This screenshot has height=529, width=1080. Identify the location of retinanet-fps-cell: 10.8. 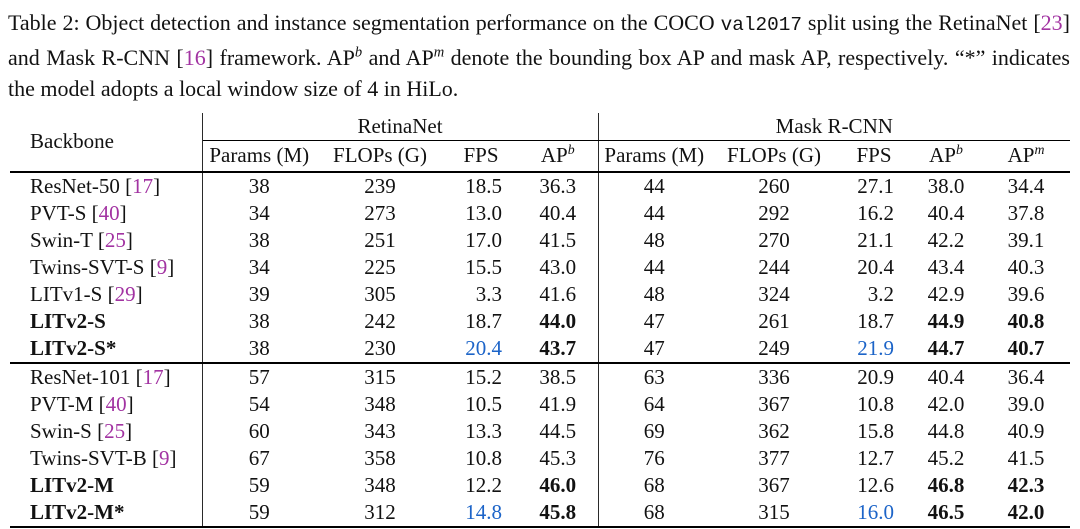
(483, 457).